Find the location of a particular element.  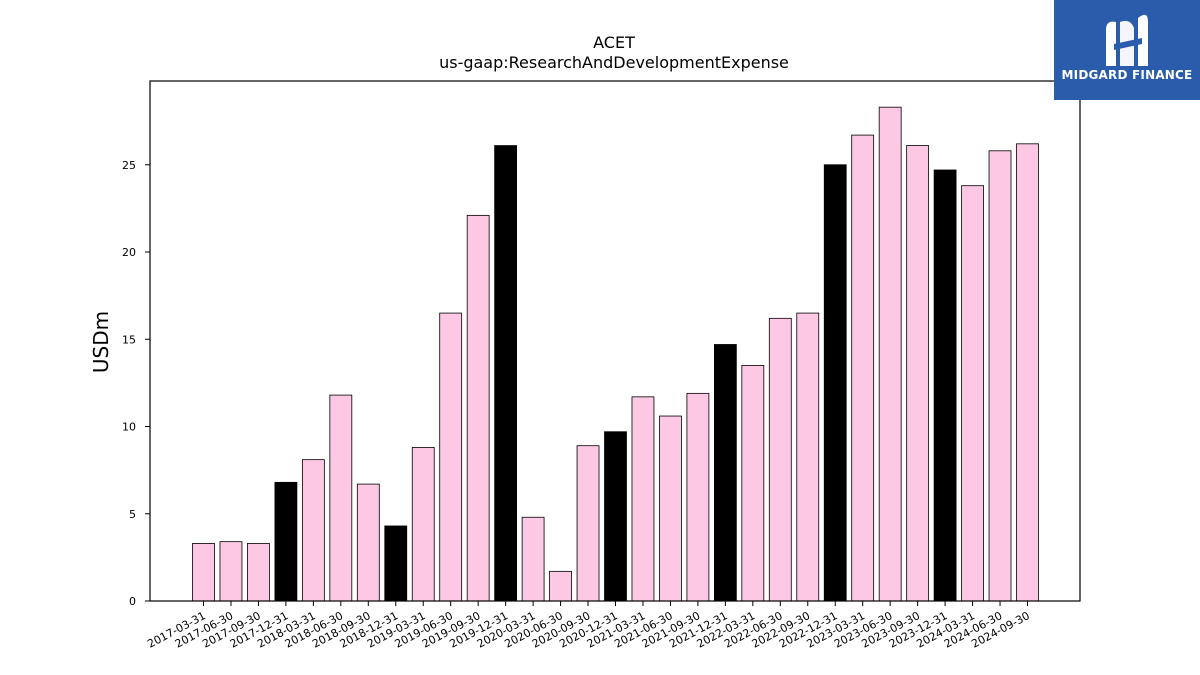

y-tick-label: 20 is located at coordinates (129, 252).